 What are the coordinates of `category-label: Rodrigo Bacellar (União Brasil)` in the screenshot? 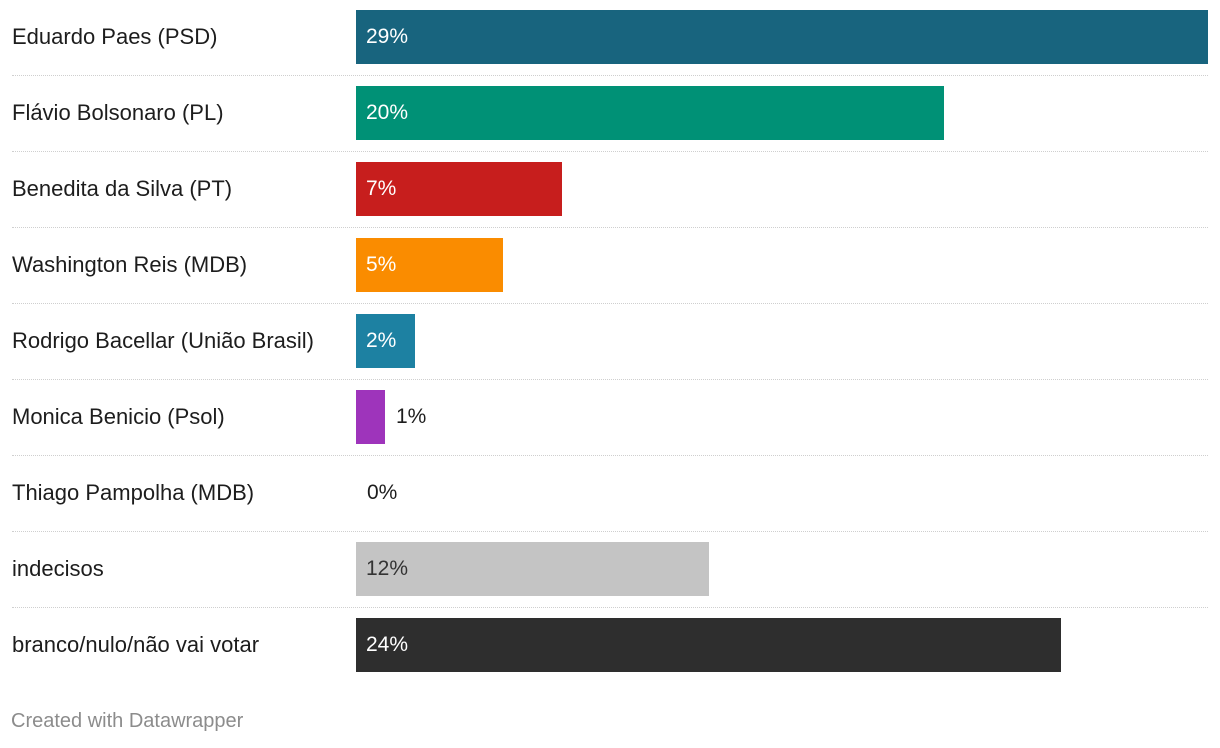 It's located at (163, 340).